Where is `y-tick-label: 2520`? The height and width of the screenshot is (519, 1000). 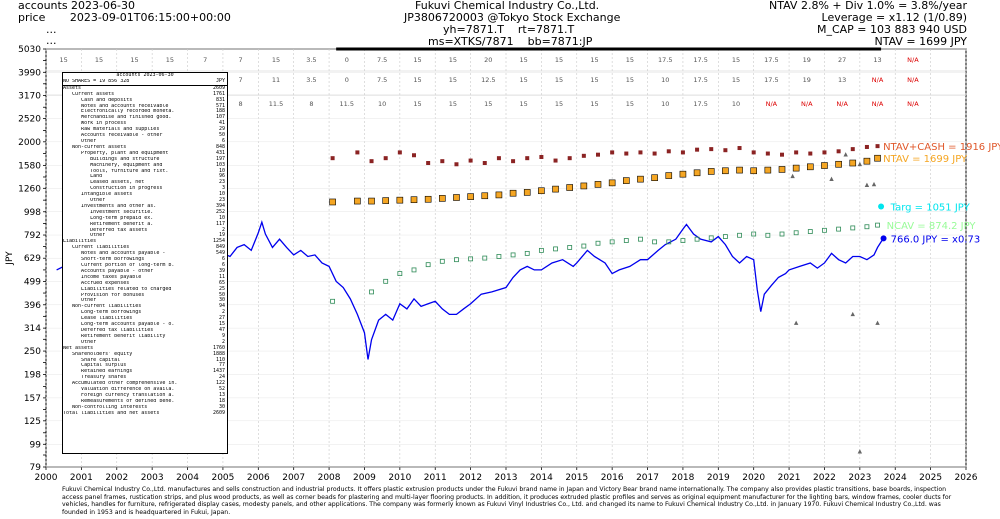
y-tick-label: 2520 is located at coordinates (29, 120).